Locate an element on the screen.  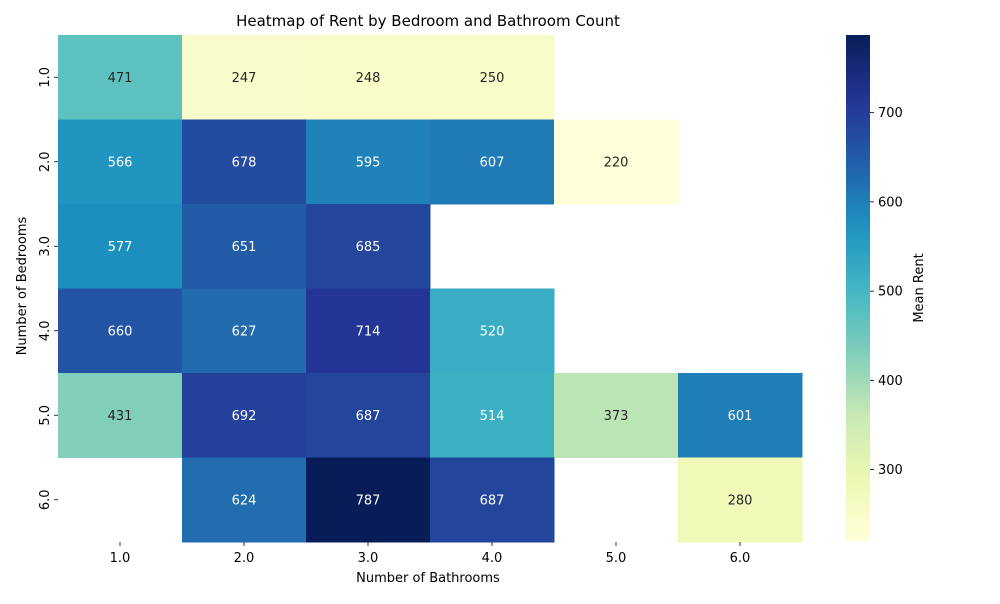
x-tick-label: 1.0 is located at coordinates (120, 558).